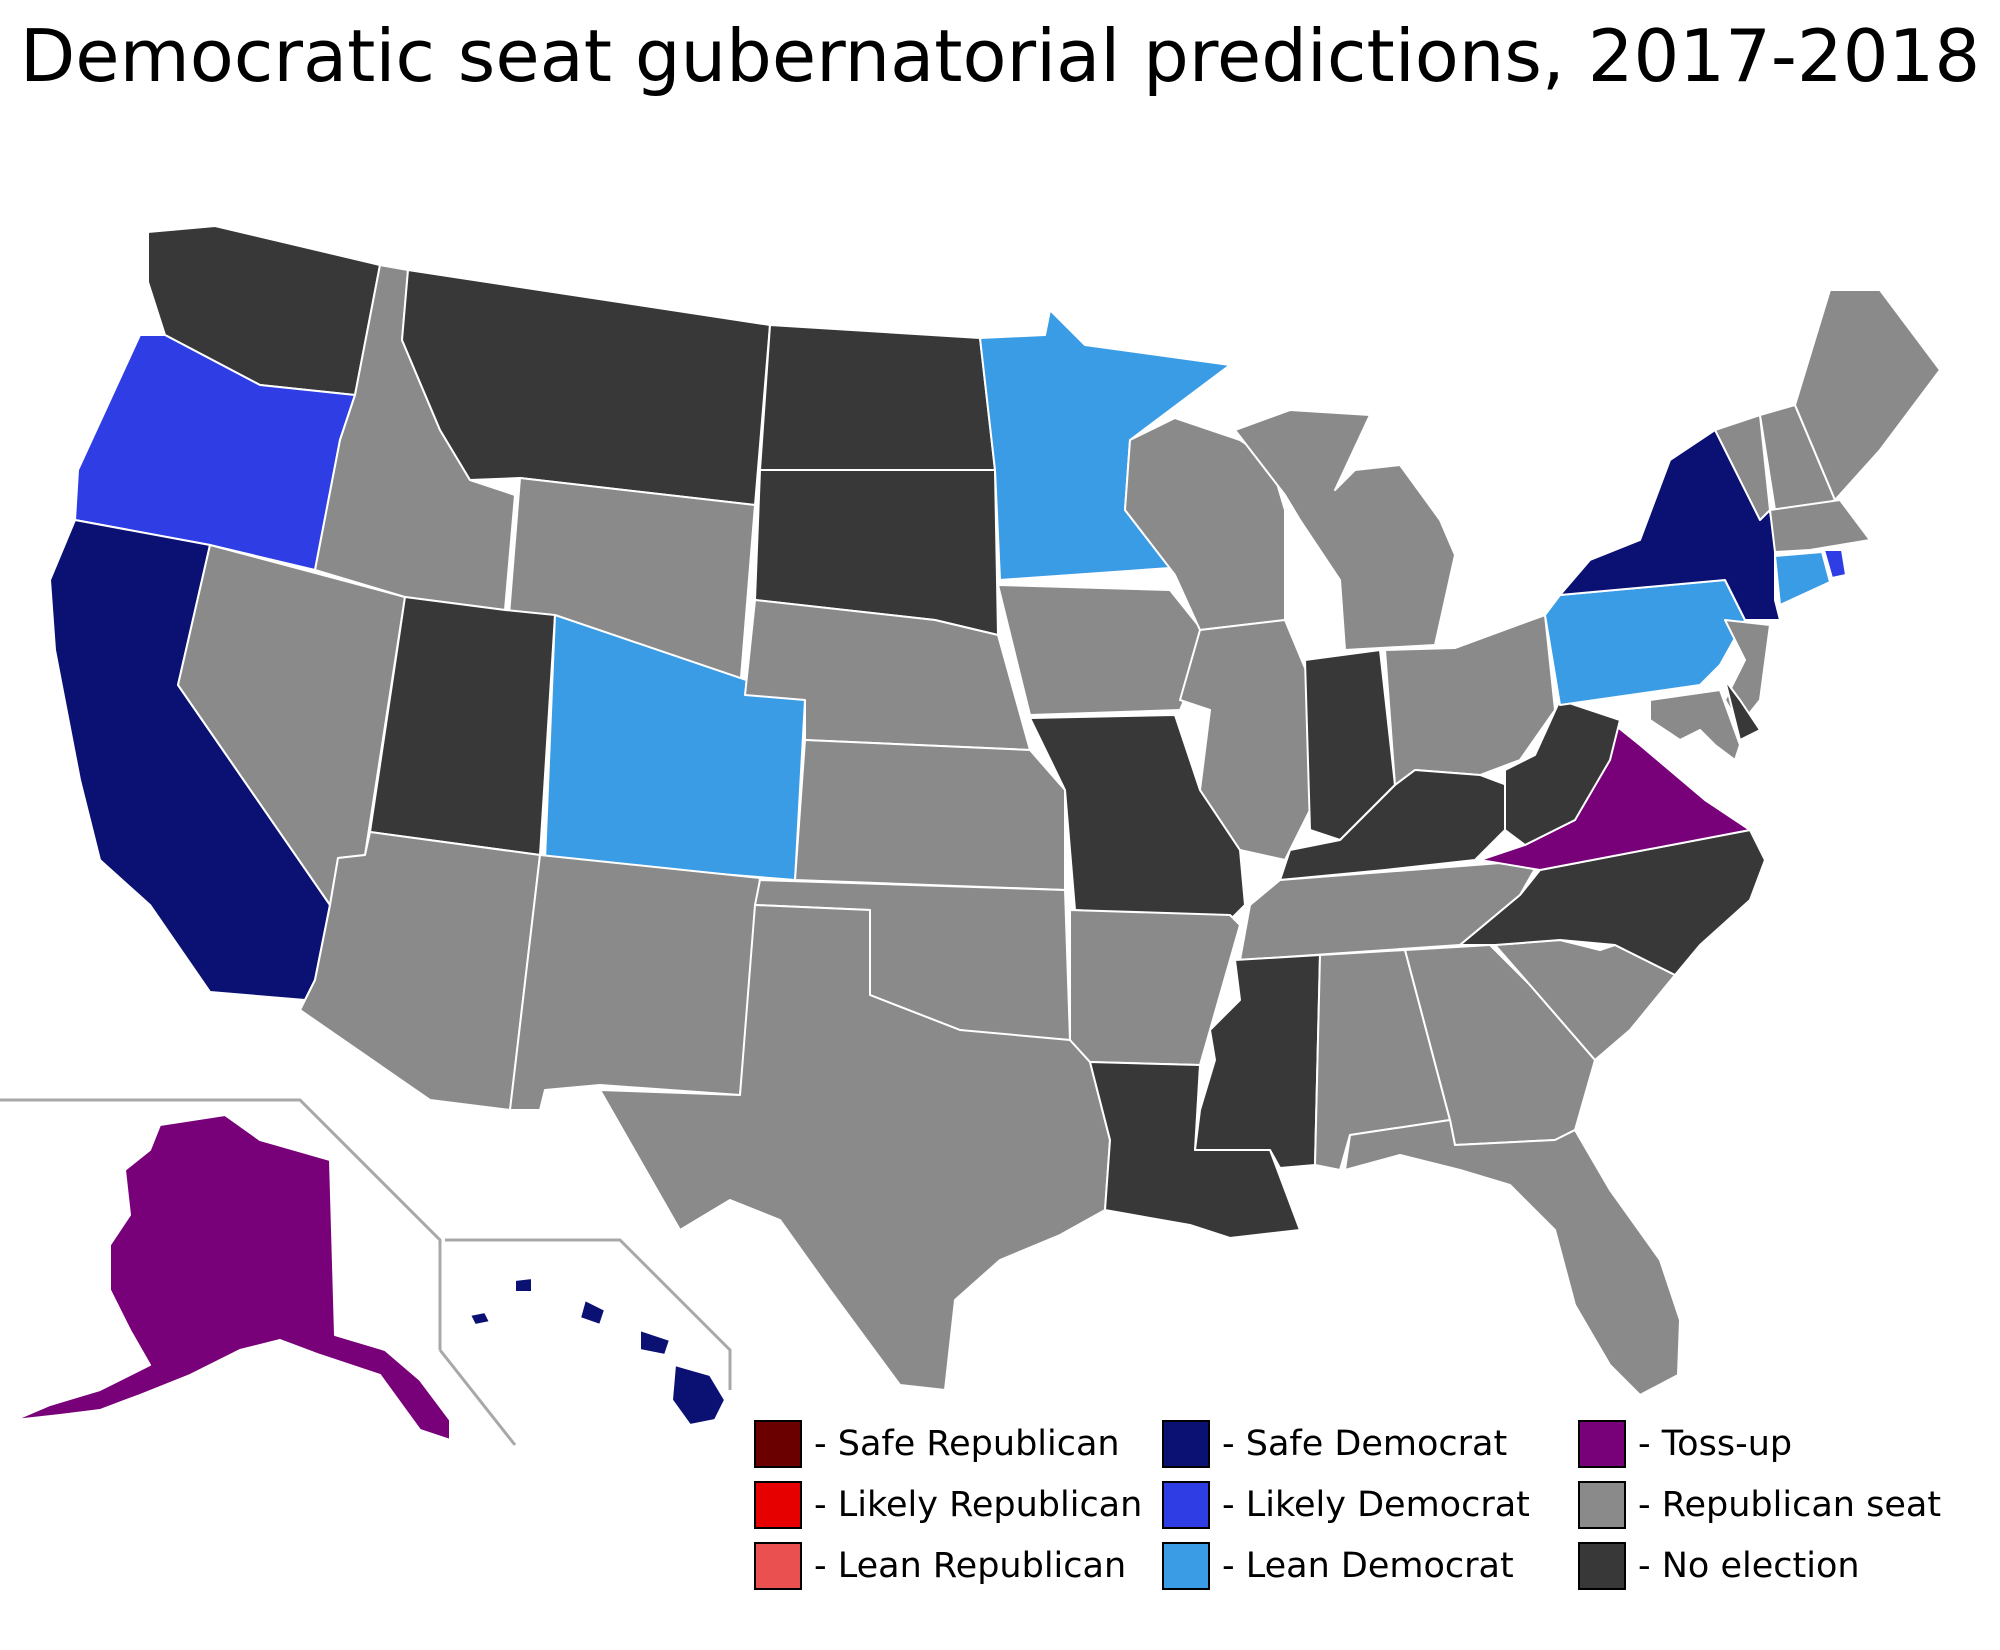 The image size is (2000, 1650). I want to click on state-pennsylvania, so click(1645, 642).